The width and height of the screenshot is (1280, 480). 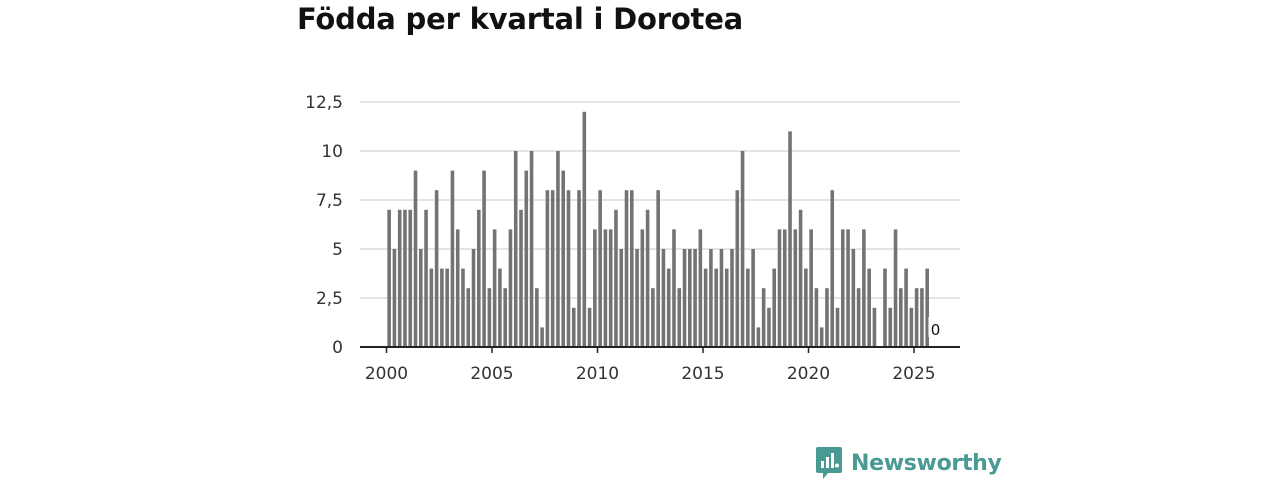 What do you see at coordinates (660, 349) in the screenshot?
I see `axes` at bounding box center [660, 349].